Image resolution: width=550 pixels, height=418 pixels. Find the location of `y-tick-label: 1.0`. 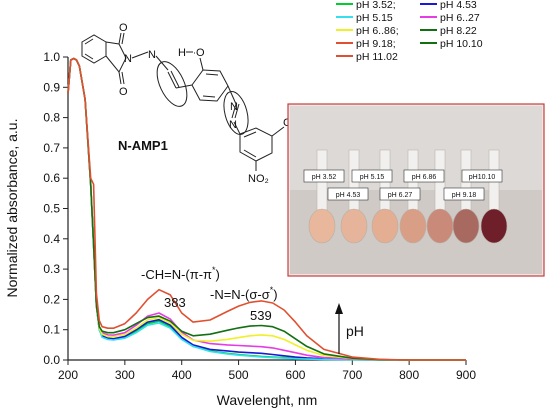

y-tick-label: 1.0 is located at coordinates (51, 57).